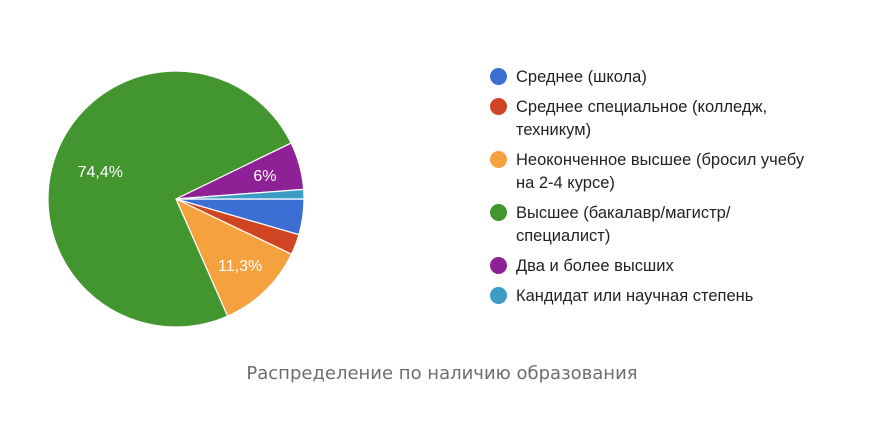 The height and width of the screenshot is (426, 884). What do you see at coordinates (595, 266) in the screenshot?
I see `legend-label: Два и более высших` at bounding box center [595, 266].